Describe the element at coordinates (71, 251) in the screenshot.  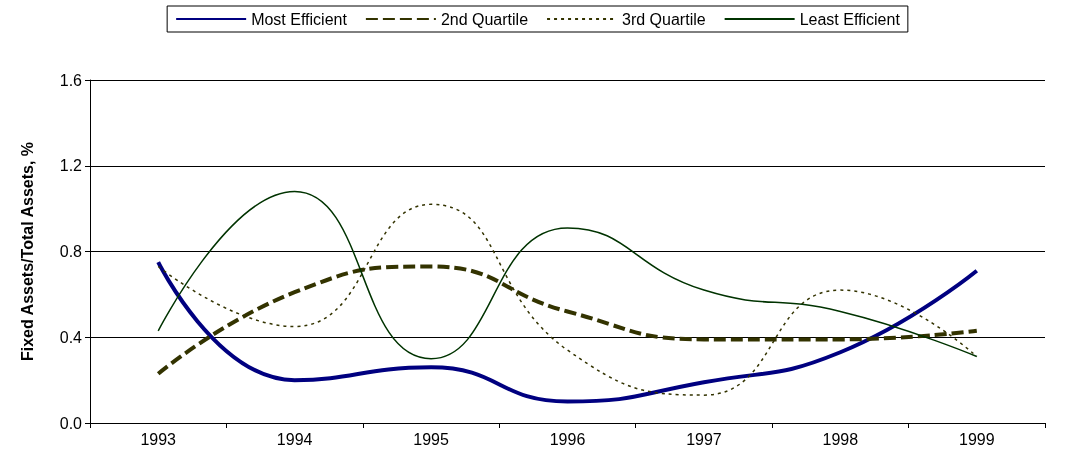
I see `y-tick-label: 0.8` at that location.